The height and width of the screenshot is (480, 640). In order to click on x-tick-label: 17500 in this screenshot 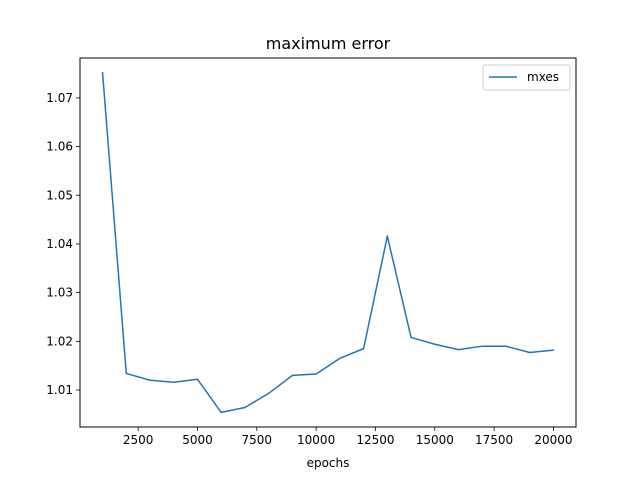, I will do `click(494, 440)`.